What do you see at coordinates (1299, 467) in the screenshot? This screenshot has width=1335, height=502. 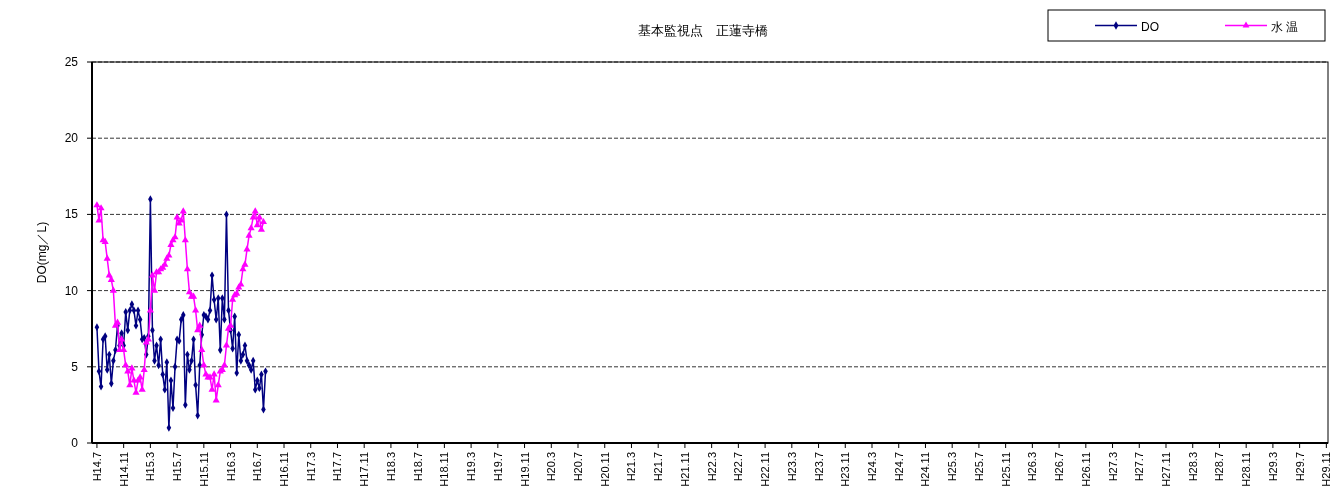 I see `x-tick-label: H29.7` at bounding box center [1299, 467].